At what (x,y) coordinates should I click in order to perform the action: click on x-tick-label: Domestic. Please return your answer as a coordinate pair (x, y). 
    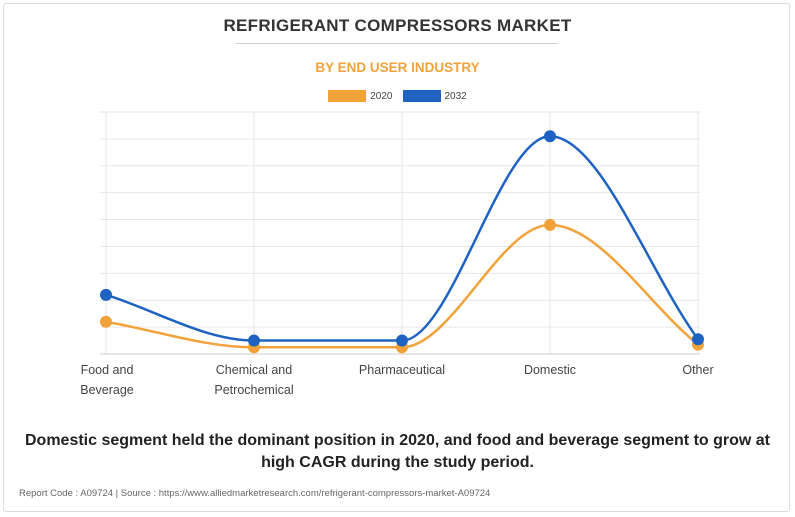
    Looking at the image, I should click on (550, 370).